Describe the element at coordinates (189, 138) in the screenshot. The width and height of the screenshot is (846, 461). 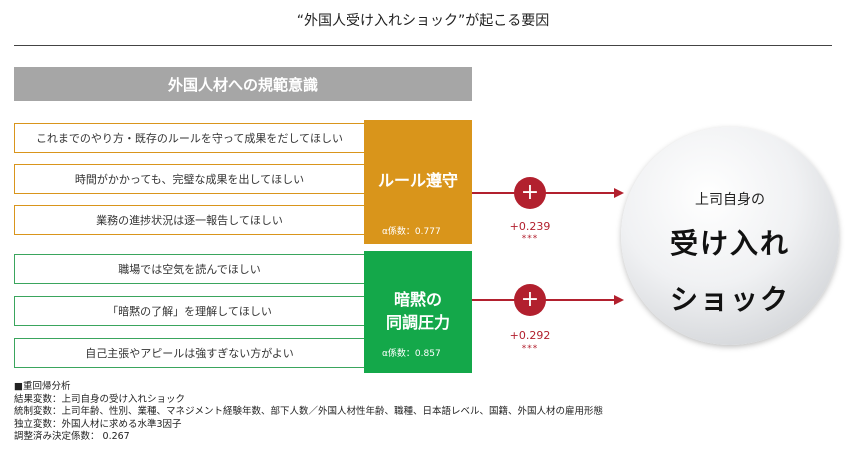
I see `rule-item-1: これまでのやり方・既存のルールを守って成果をだしてほしい` at that location.